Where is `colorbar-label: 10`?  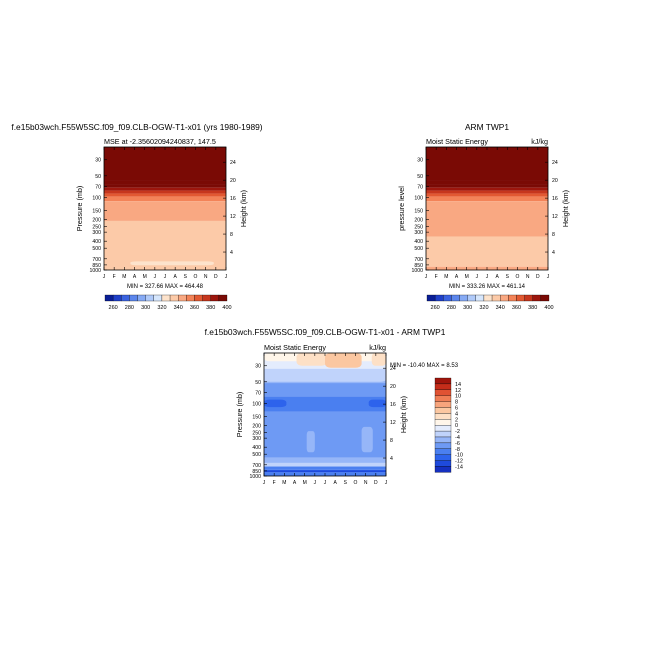
colorbar-label: 10 is located at coordinates (458, 397).